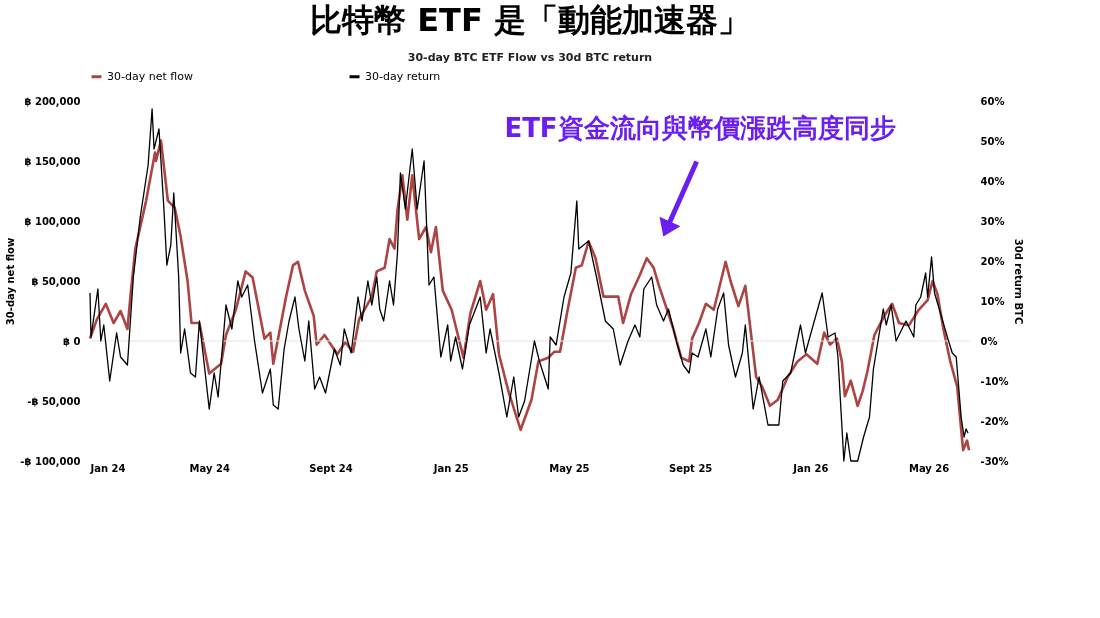 The height and width of the screenshot is (618, 1100). I want to click on x-tick-label: Jan 26, so click(810, 468).